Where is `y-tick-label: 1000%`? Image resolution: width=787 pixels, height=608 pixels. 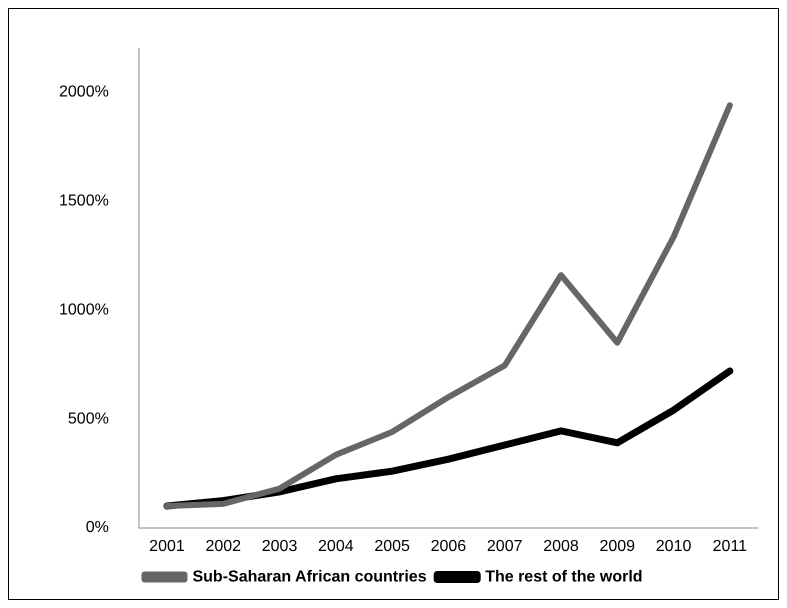
y-tick-label: 1000% is located at coordinates (83, 309).